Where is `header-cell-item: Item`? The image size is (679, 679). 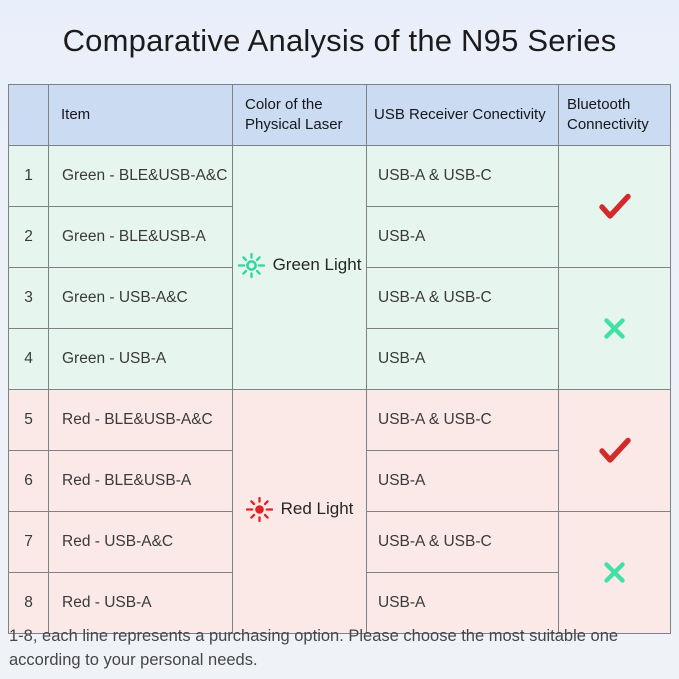
header-cell-item: Item is located at coordinates (140, 115).